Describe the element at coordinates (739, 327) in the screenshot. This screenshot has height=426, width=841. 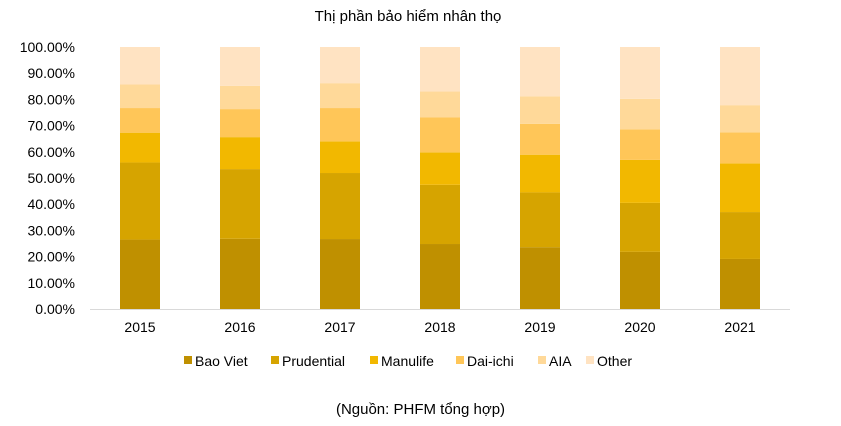
I see `x-tick-label: 2021` at that location.